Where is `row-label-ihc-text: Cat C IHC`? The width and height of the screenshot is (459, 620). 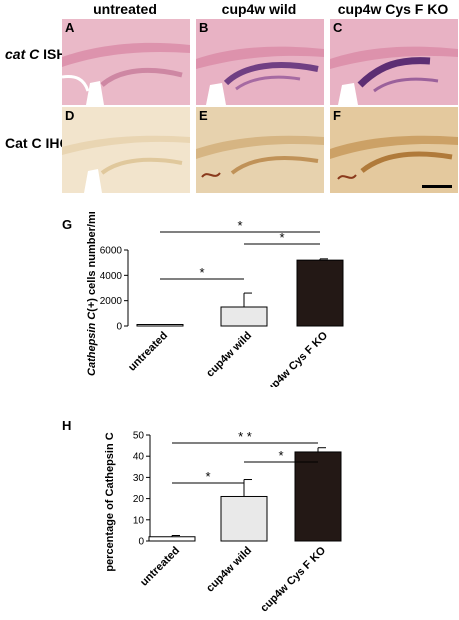
row-label-ihc-text: Cat C IHC is located at coordinates (37, 143).